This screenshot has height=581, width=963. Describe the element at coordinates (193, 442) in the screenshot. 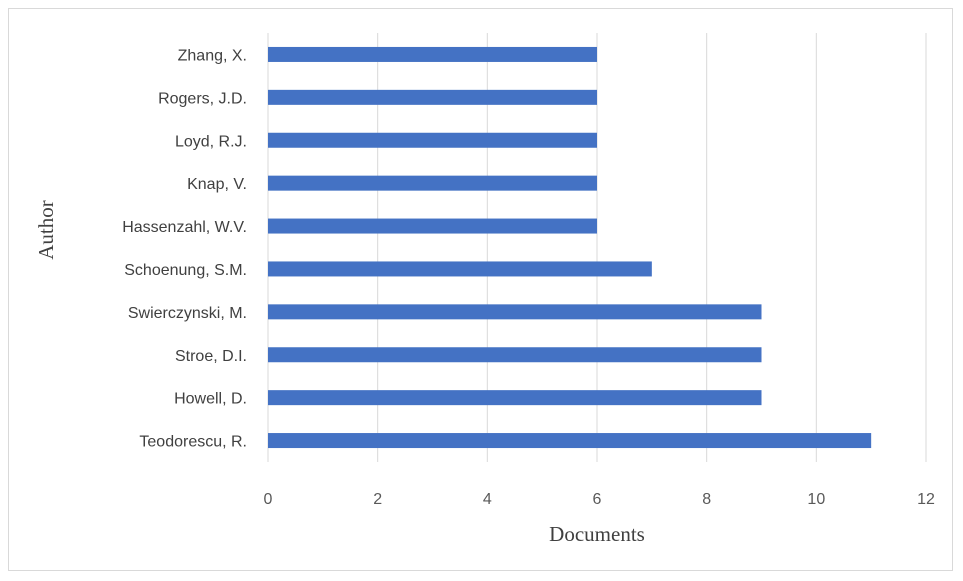

I see `category-label: Teodorescu, R.` at that location.